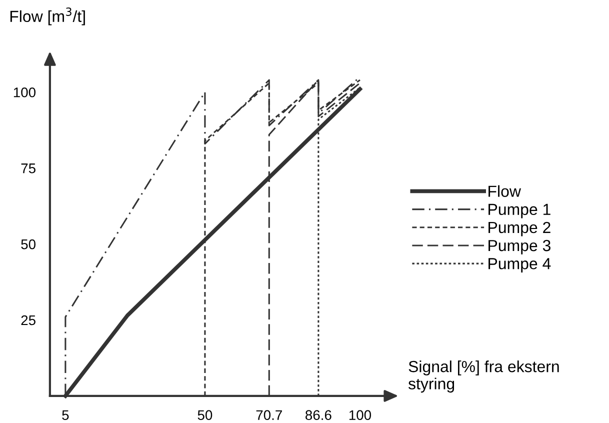  What do you see at coordinates (25, 92) in the screenshot?
I see `y-tick-label: 100` at bounding box center [25, 92].